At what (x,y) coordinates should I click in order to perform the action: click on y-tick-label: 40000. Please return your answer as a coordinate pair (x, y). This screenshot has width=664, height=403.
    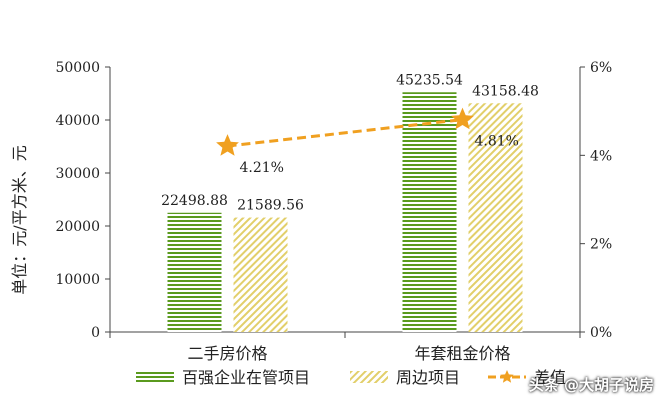
    Looking at the image, I should click on (77, 121).